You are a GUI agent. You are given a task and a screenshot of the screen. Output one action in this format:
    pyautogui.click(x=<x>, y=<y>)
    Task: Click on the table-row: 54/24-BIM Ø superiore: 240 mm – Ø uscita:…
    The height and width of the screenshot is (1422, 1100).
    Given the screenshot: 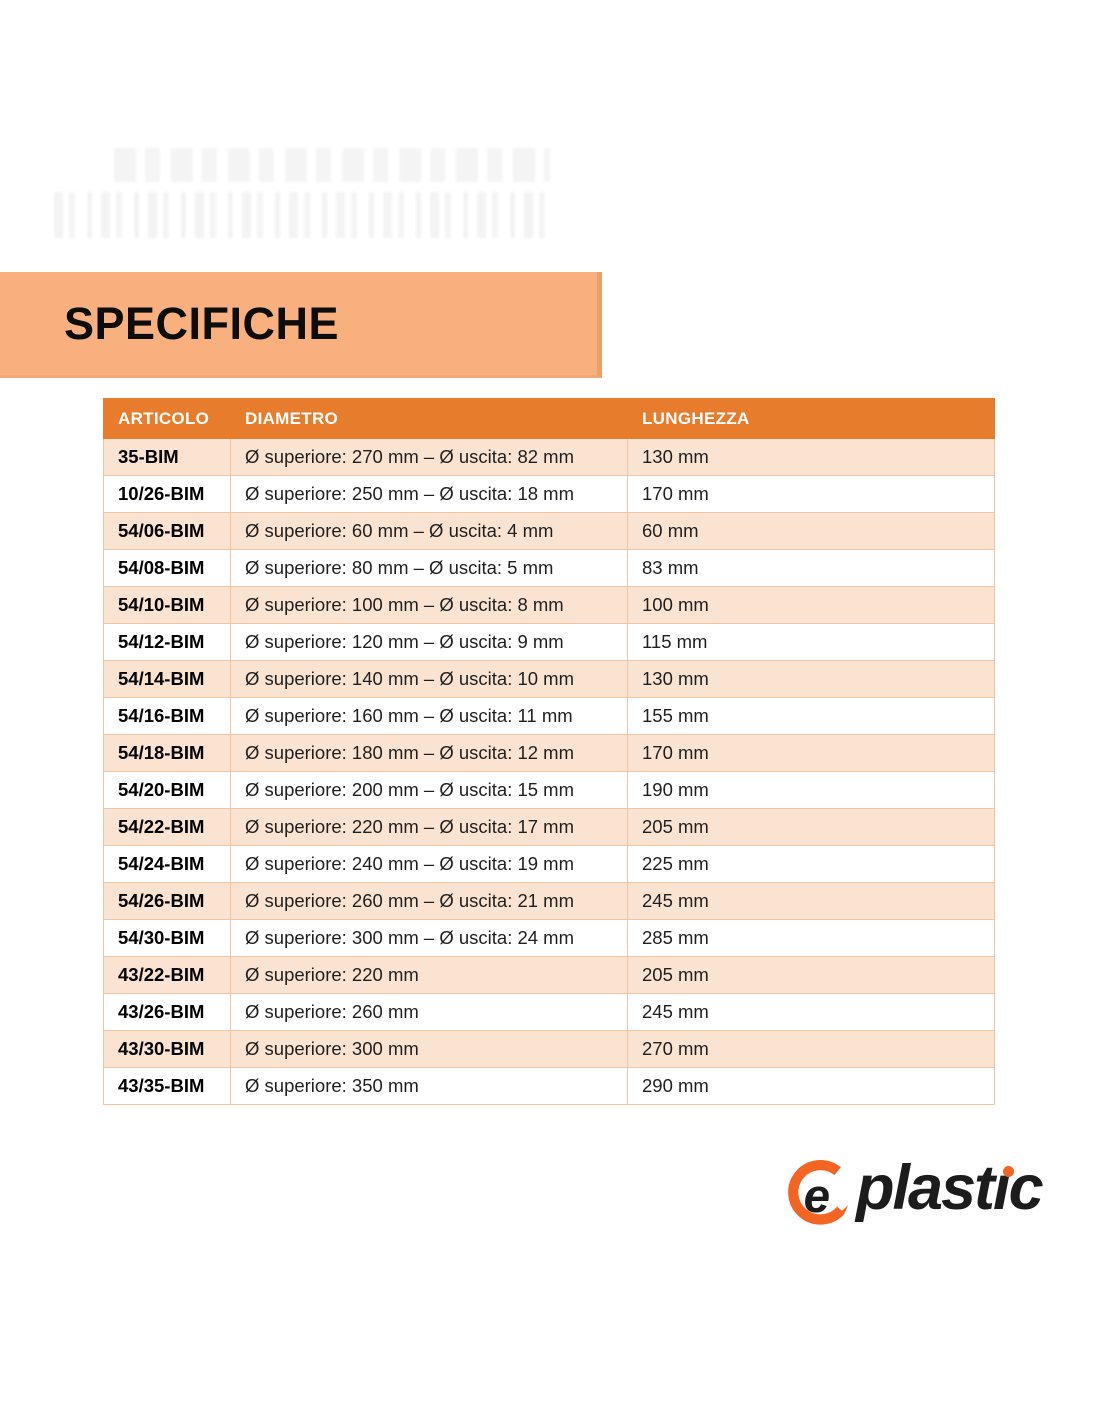 What is the action you would take?
    pyautogui.click(x=549, y=864)
    